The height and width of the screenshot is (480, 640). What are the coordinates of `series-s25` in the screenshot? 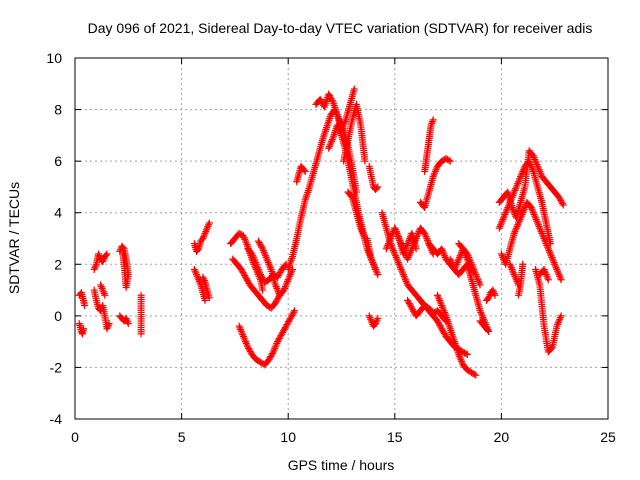 It's located at (373, 321).